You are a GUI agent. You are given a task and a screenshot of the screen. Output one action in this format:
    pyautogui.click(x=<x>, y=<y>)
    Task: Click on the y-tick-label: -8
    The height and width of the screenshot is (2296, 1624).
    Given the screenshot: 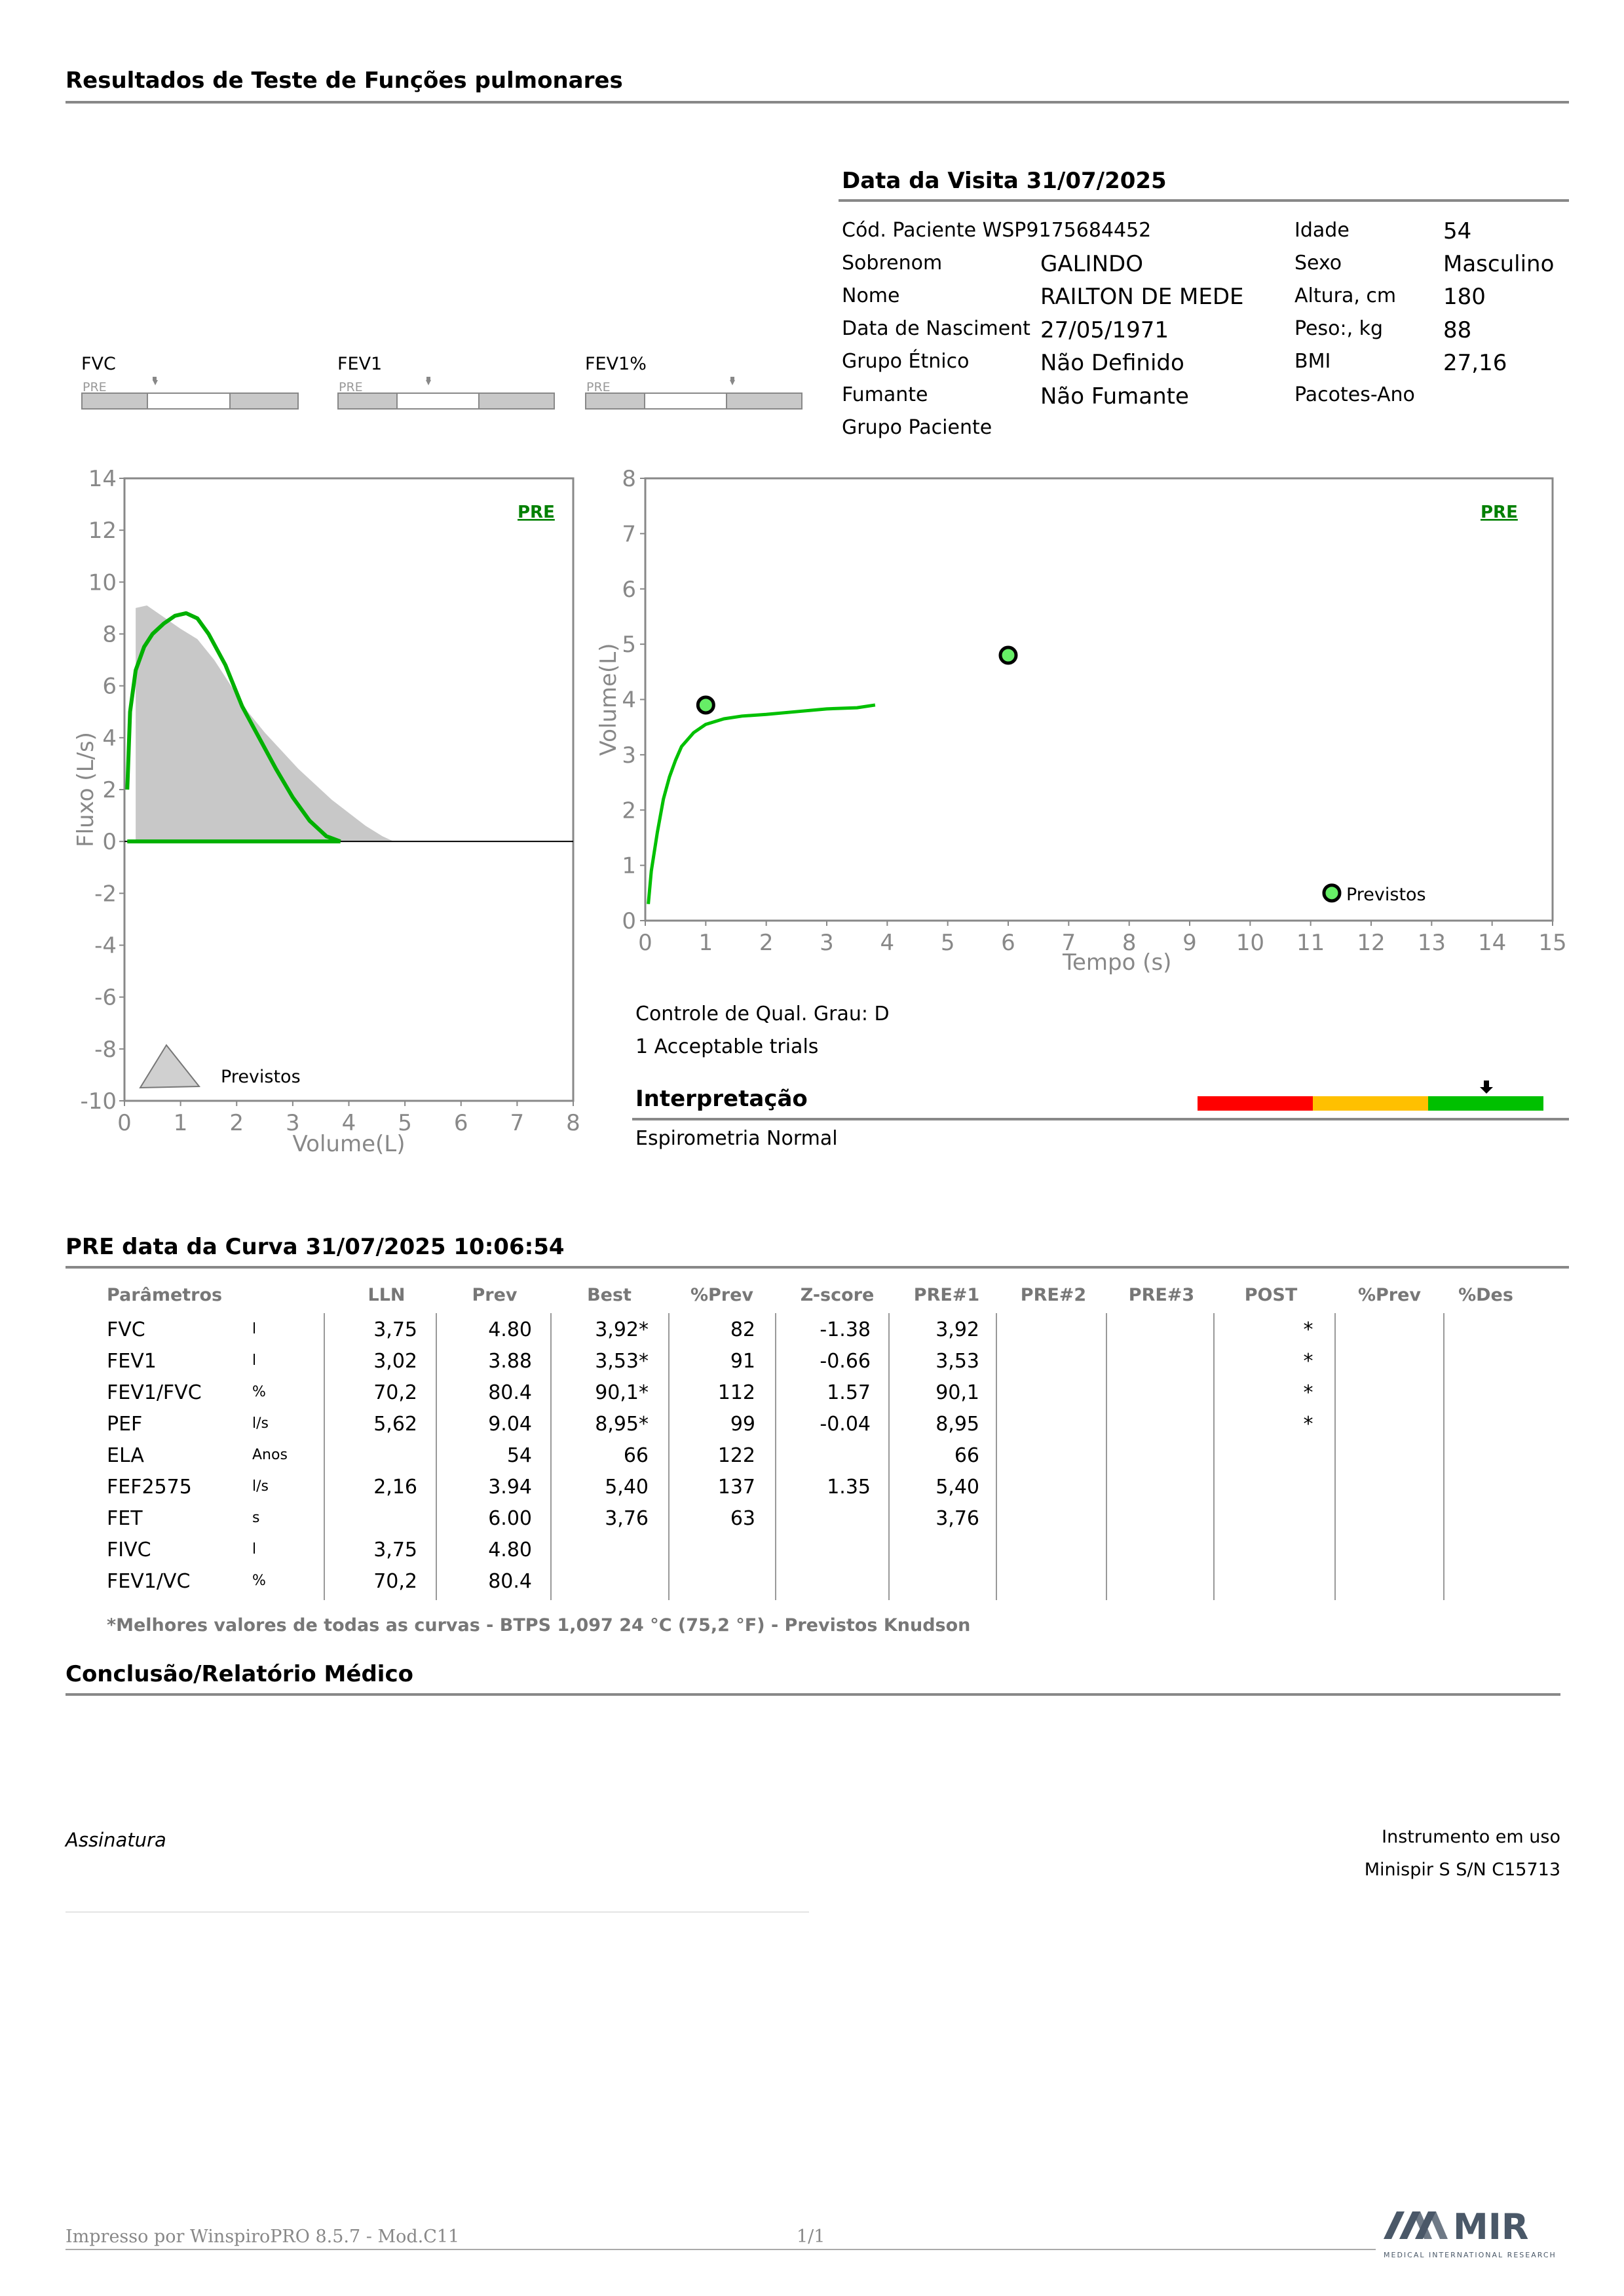 What is the action you would take?
    pyautogui.click(x=105, y=1050)
    